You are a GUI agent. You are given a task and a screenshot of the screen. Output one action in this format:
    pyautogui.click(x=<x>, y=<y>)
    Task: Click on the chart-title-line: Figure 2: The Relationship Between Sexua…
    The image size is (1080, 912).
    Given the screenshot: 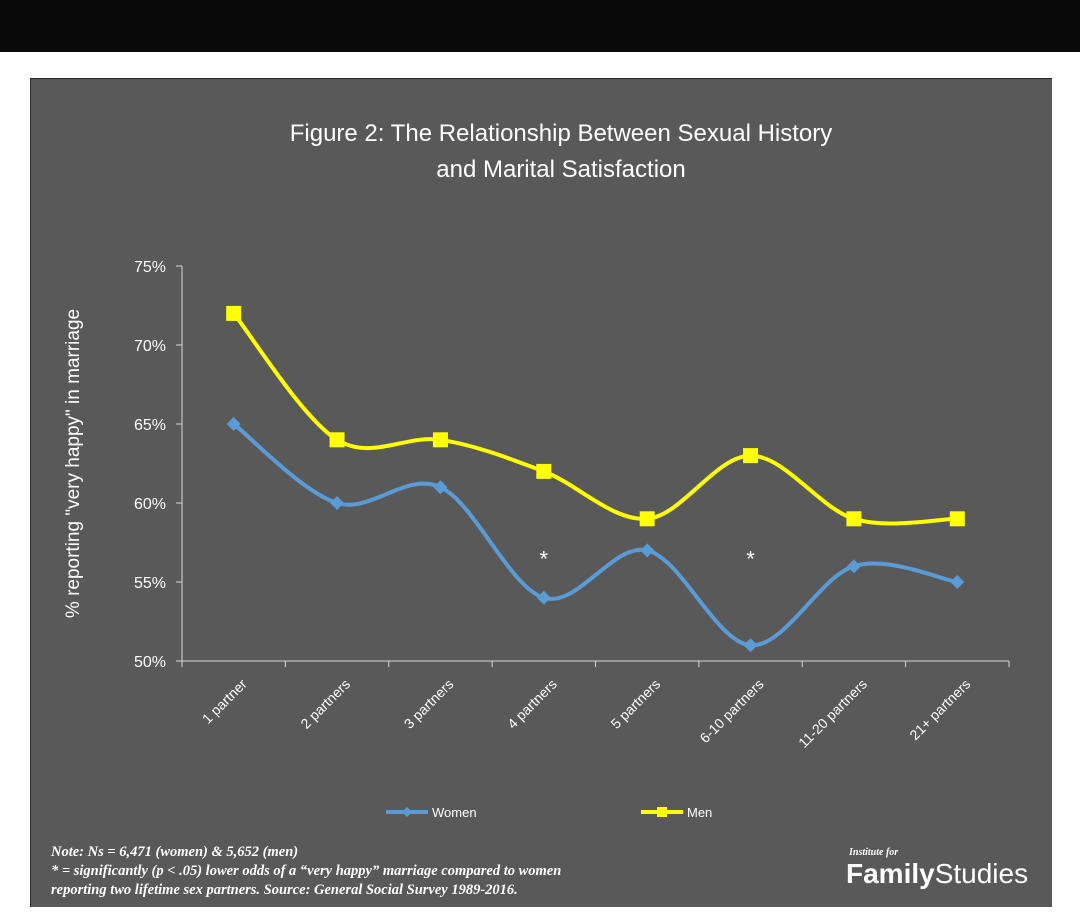 What is the action you would take?
    pyautogui.click(x=561, y=133)
    